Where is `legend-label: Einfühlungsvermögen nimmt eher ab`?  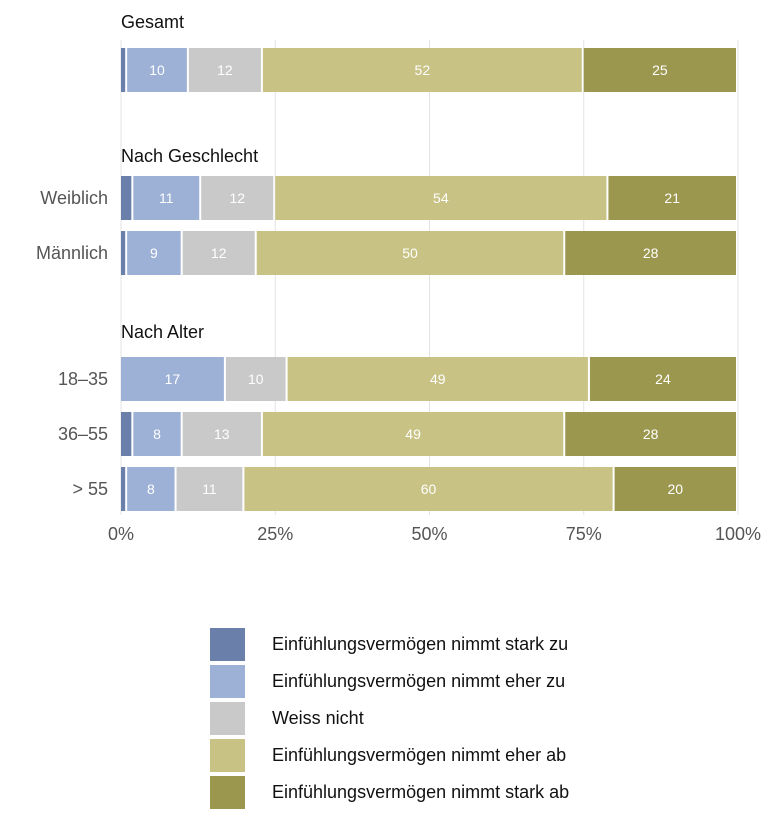 legend-label: Einfühlungsvermögen nimmt eher ab is located at coordinates (419, 755).